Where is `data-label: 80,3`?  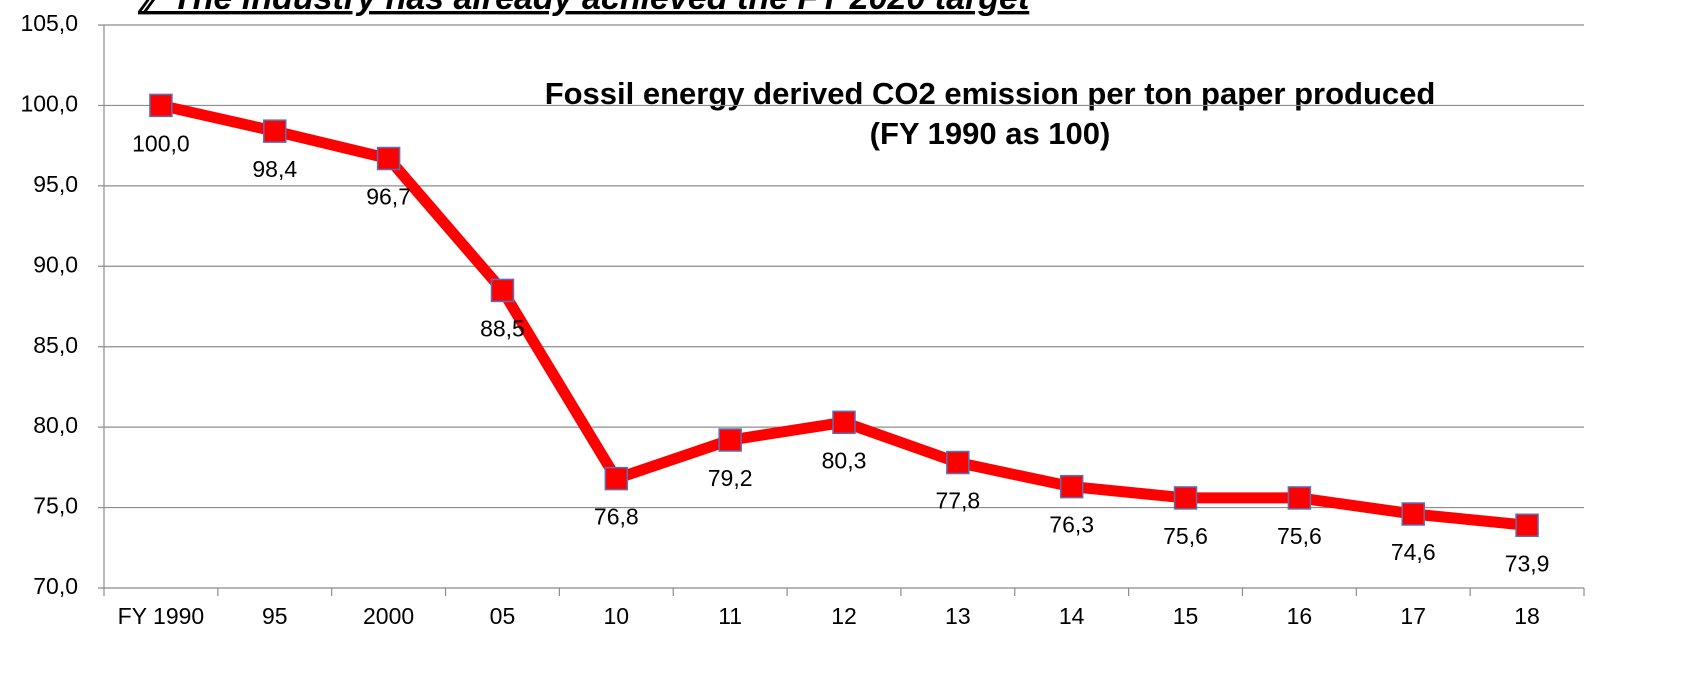
data-label: 80,3 is located at coordinates (844, 460).